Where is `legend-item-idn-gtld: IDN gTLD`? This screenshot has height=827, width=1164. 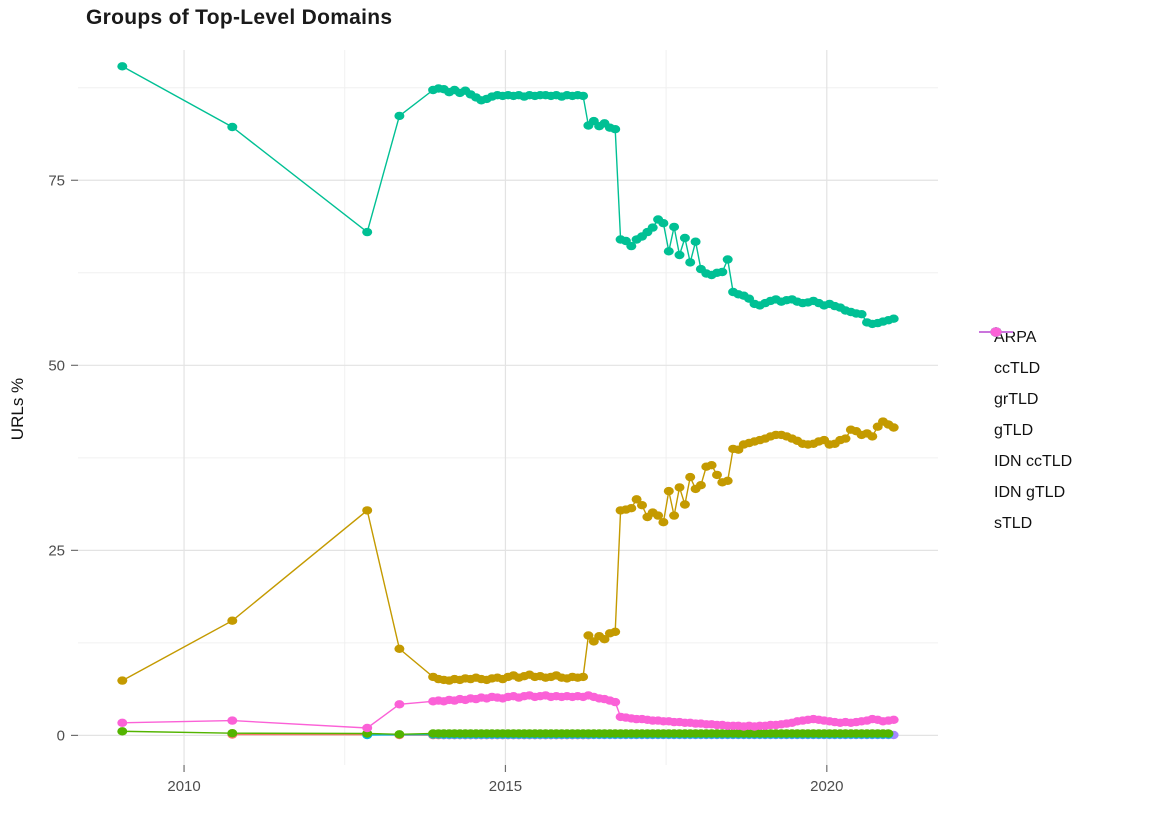
legend-item-idn-gtld: IDN gTLD is located at coordinates (1025, 417).